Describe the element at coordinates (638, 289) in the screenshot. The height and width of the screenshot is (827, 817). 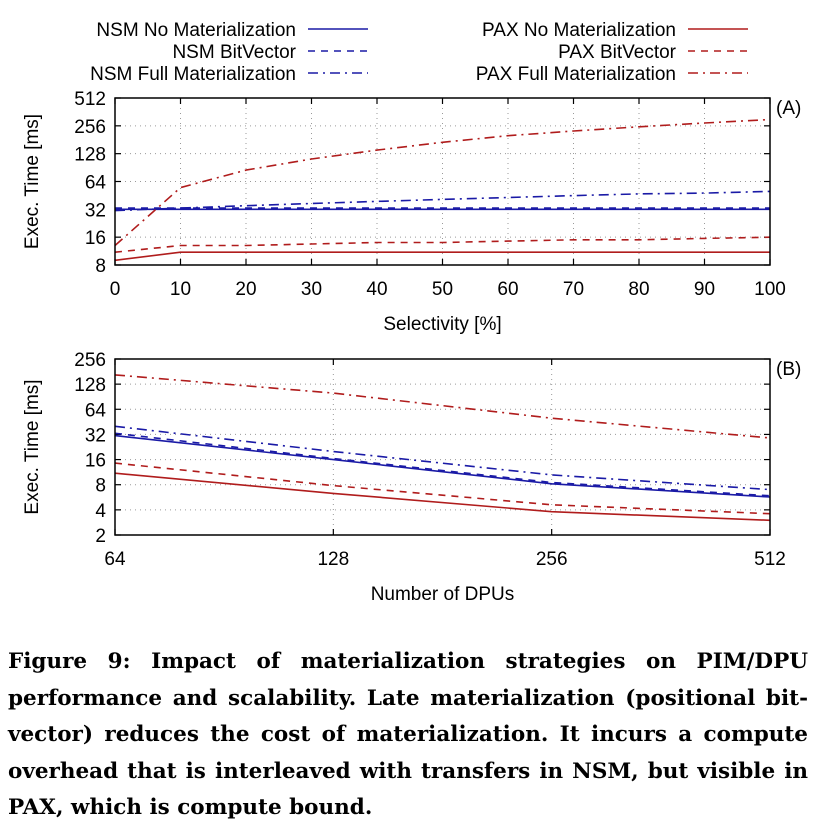
I see `x-tick-label: 80` at that location.